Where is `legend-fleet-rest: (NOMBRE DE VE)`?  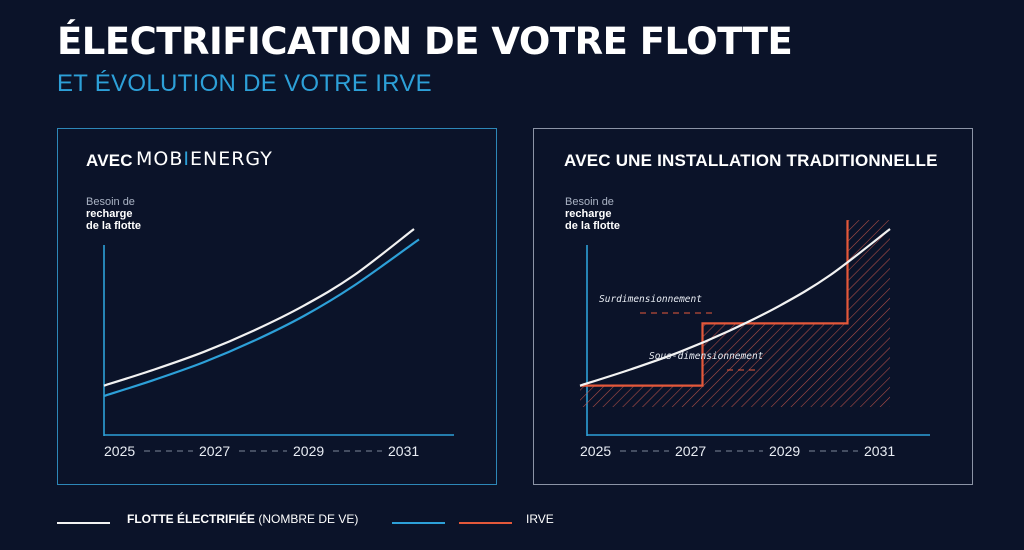
legend-fleet-rest: (NOMBRE DE VE) is located at coordinates (307, 519).